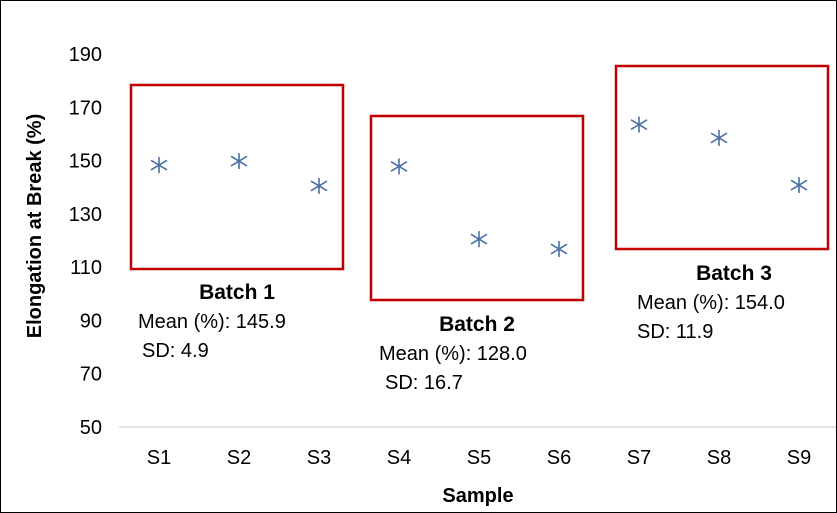 This screenshot has width=837, height=513. Describe the element at coordinates (559, 458) in the screenshot. I see `x-tick-label: S6` at that location.